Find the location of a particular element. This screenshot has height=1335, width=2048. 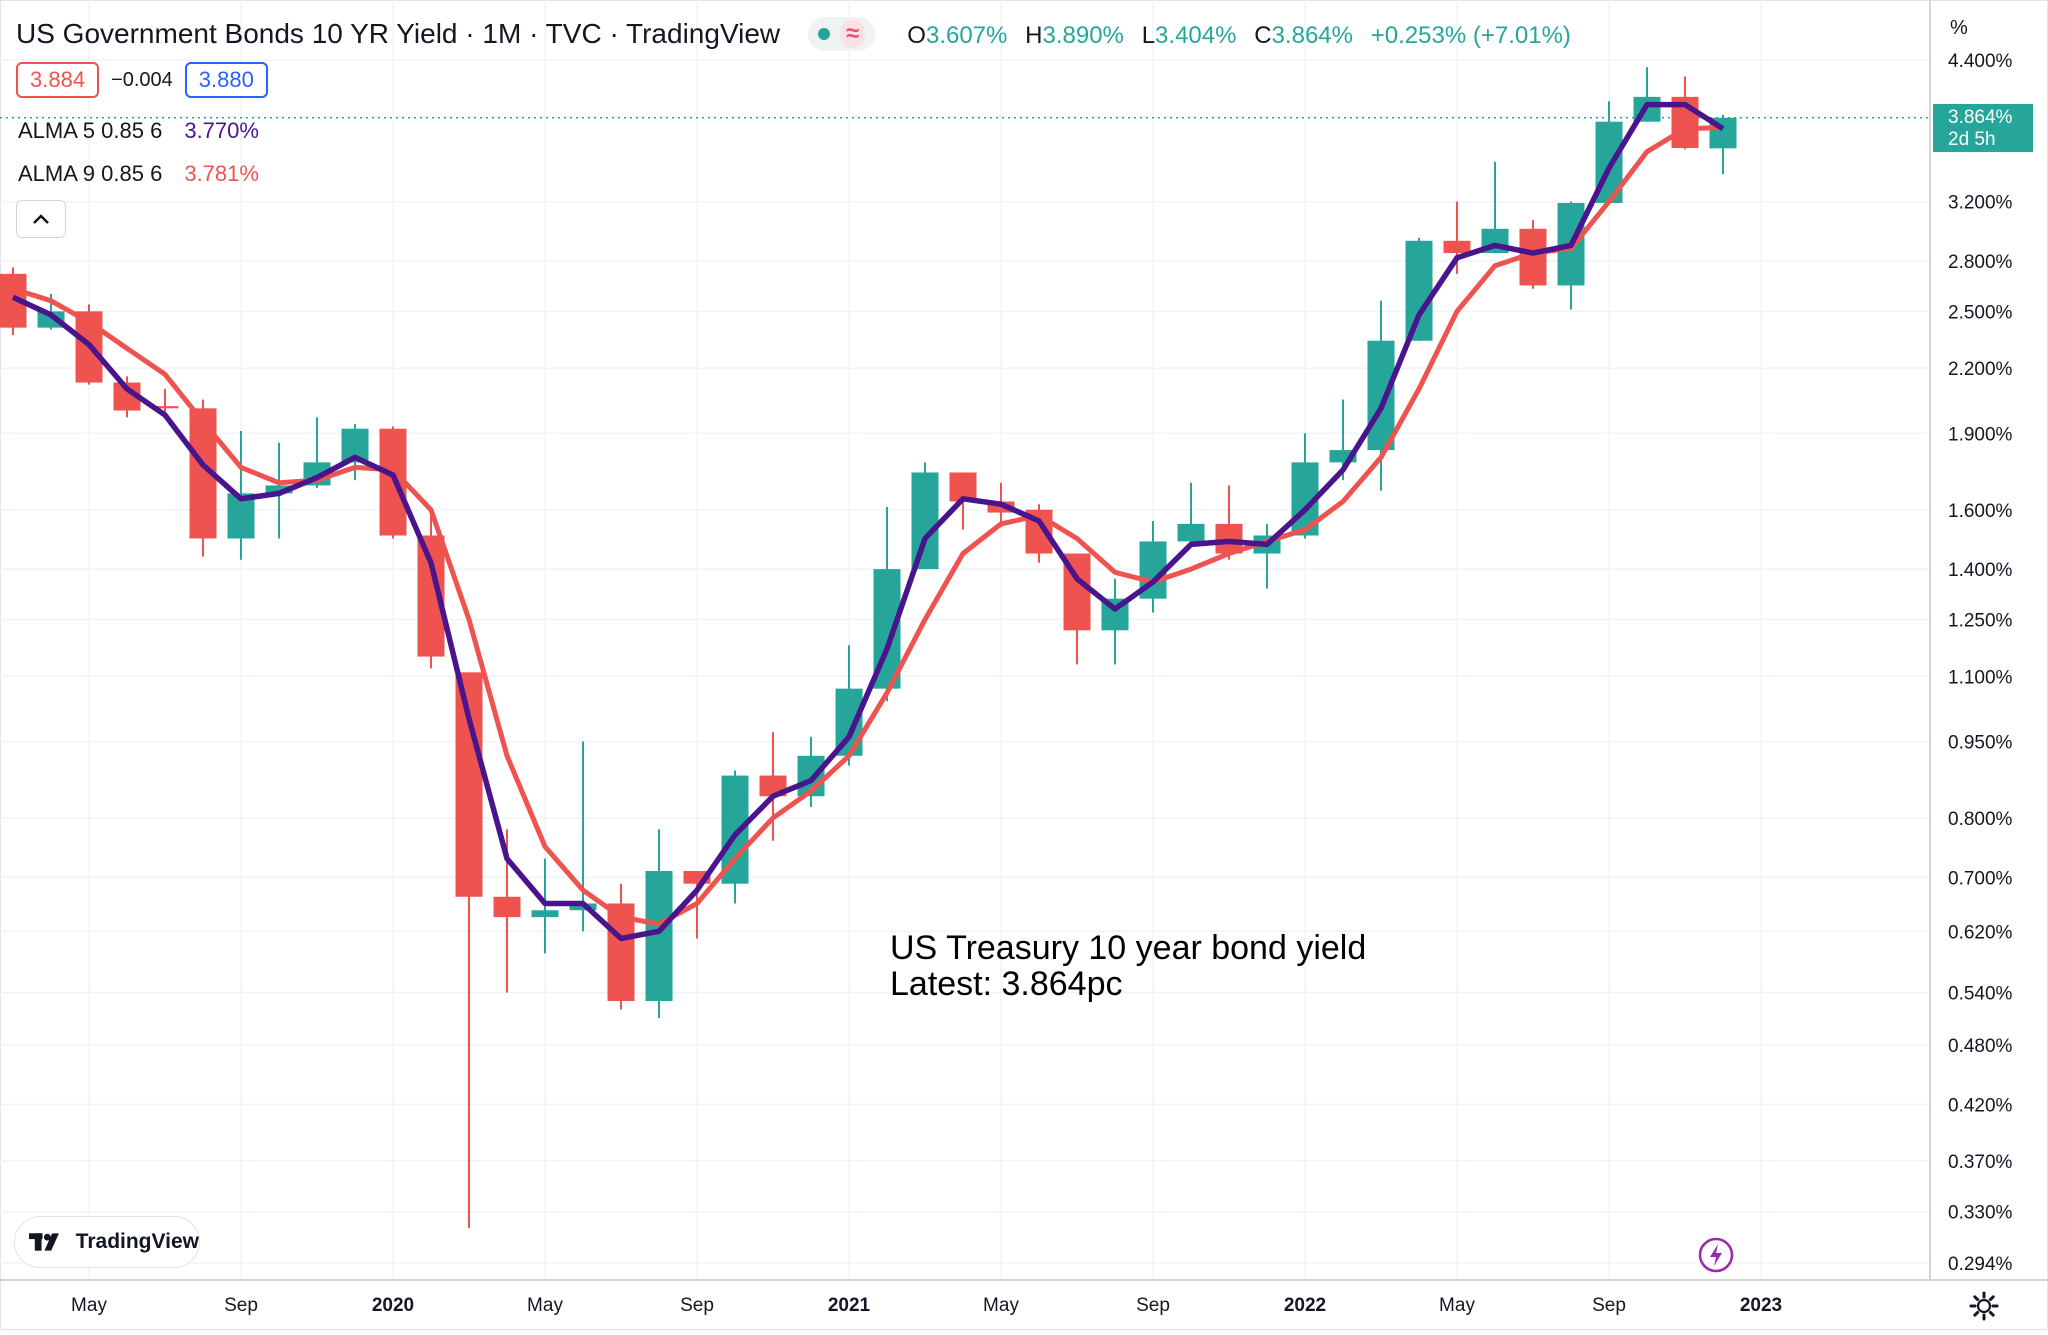

gear-icon is located at coordinates (1984, 1306).